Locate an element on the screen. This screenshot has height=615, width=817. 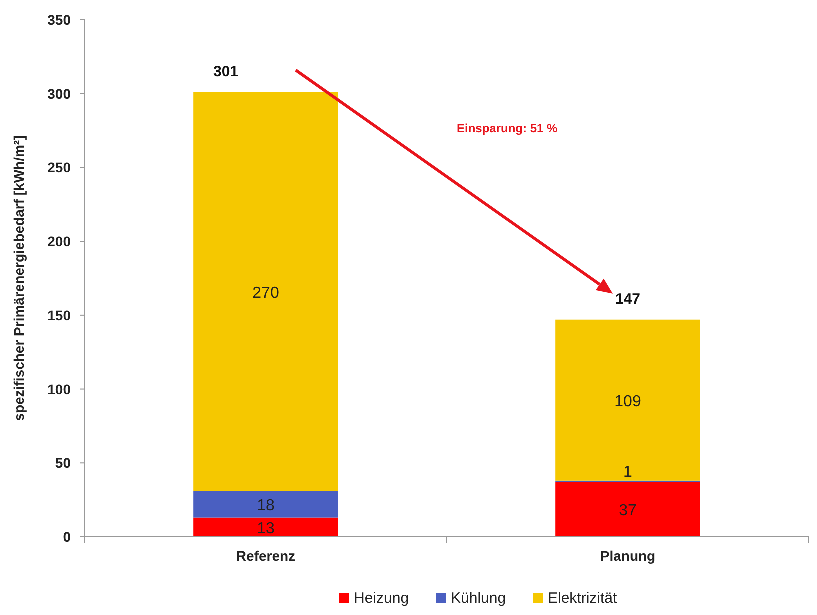
total-label: 301 is located at coordinates (226, 71).